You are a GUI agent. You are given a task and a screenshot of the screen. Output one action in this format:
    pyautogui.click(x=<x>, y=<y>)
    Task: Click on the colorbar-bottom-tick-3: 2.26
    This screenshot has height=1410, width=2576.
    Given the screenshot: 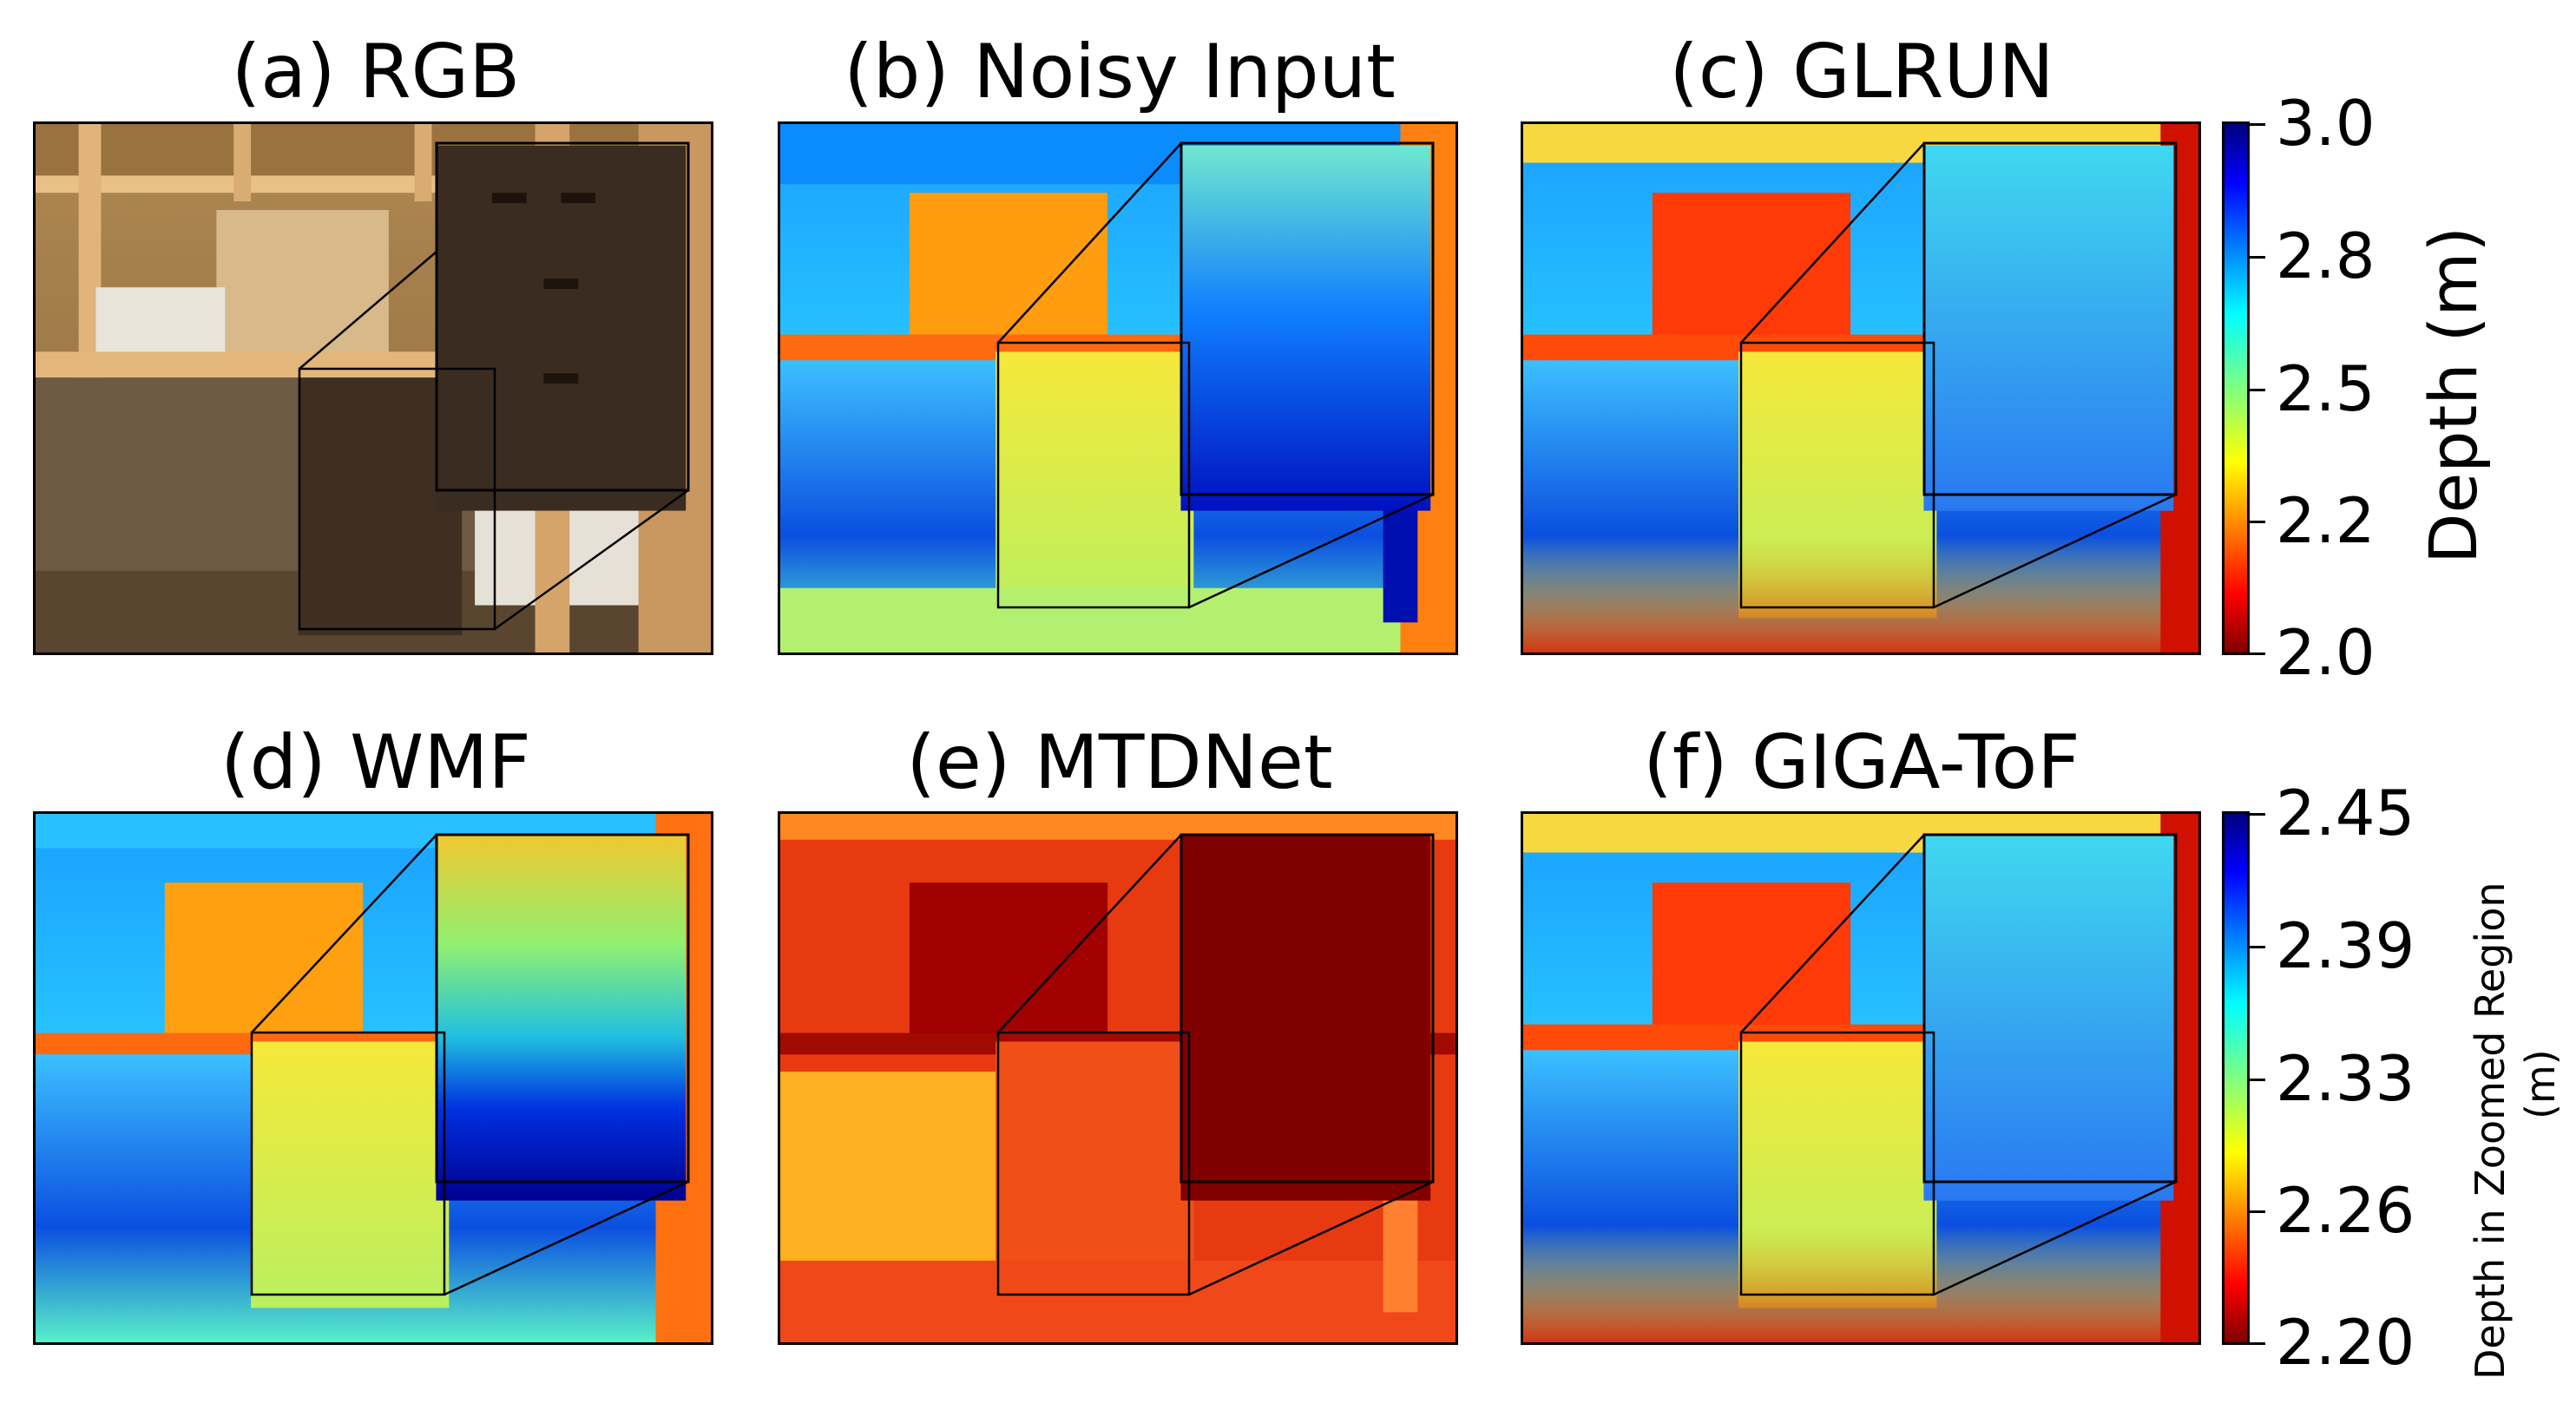 What is the action you would take?
    pyautogui.click(x=2346, y=1210)
    